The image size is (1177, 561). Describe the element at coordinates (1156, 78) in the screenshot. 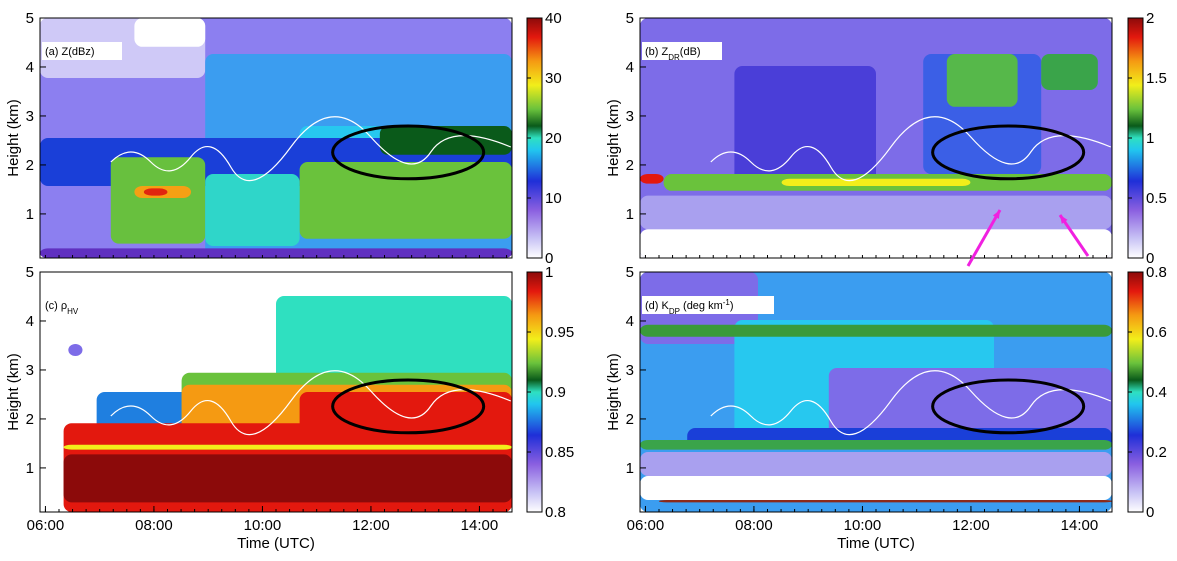

I see `colorbar-tick-label: 1.5` at that location.